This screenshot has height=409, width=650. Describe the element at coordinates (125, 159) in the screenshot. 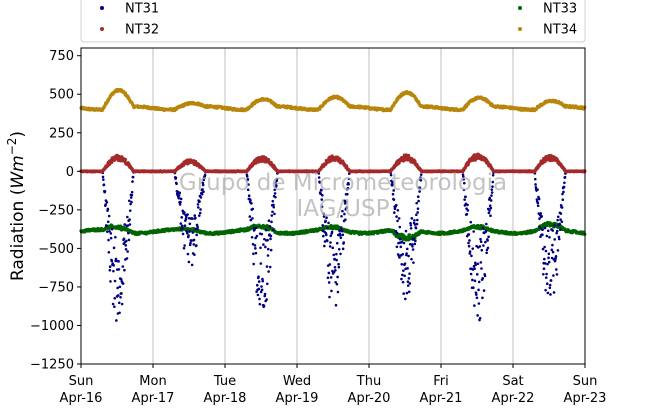

I see `data-point-nt32` at that location.